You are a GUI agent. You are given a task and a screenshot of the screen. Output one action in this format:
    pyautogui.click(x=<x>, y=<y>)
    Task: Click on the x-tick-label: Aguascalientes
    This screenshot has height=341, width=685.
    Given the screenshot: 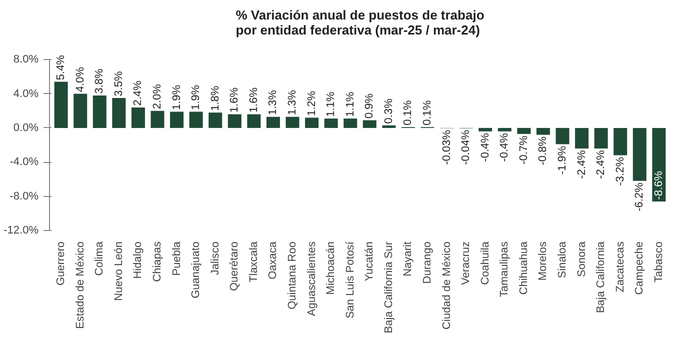 What is the action you would take?
    pyautogui.click(x=312, y=278)
    